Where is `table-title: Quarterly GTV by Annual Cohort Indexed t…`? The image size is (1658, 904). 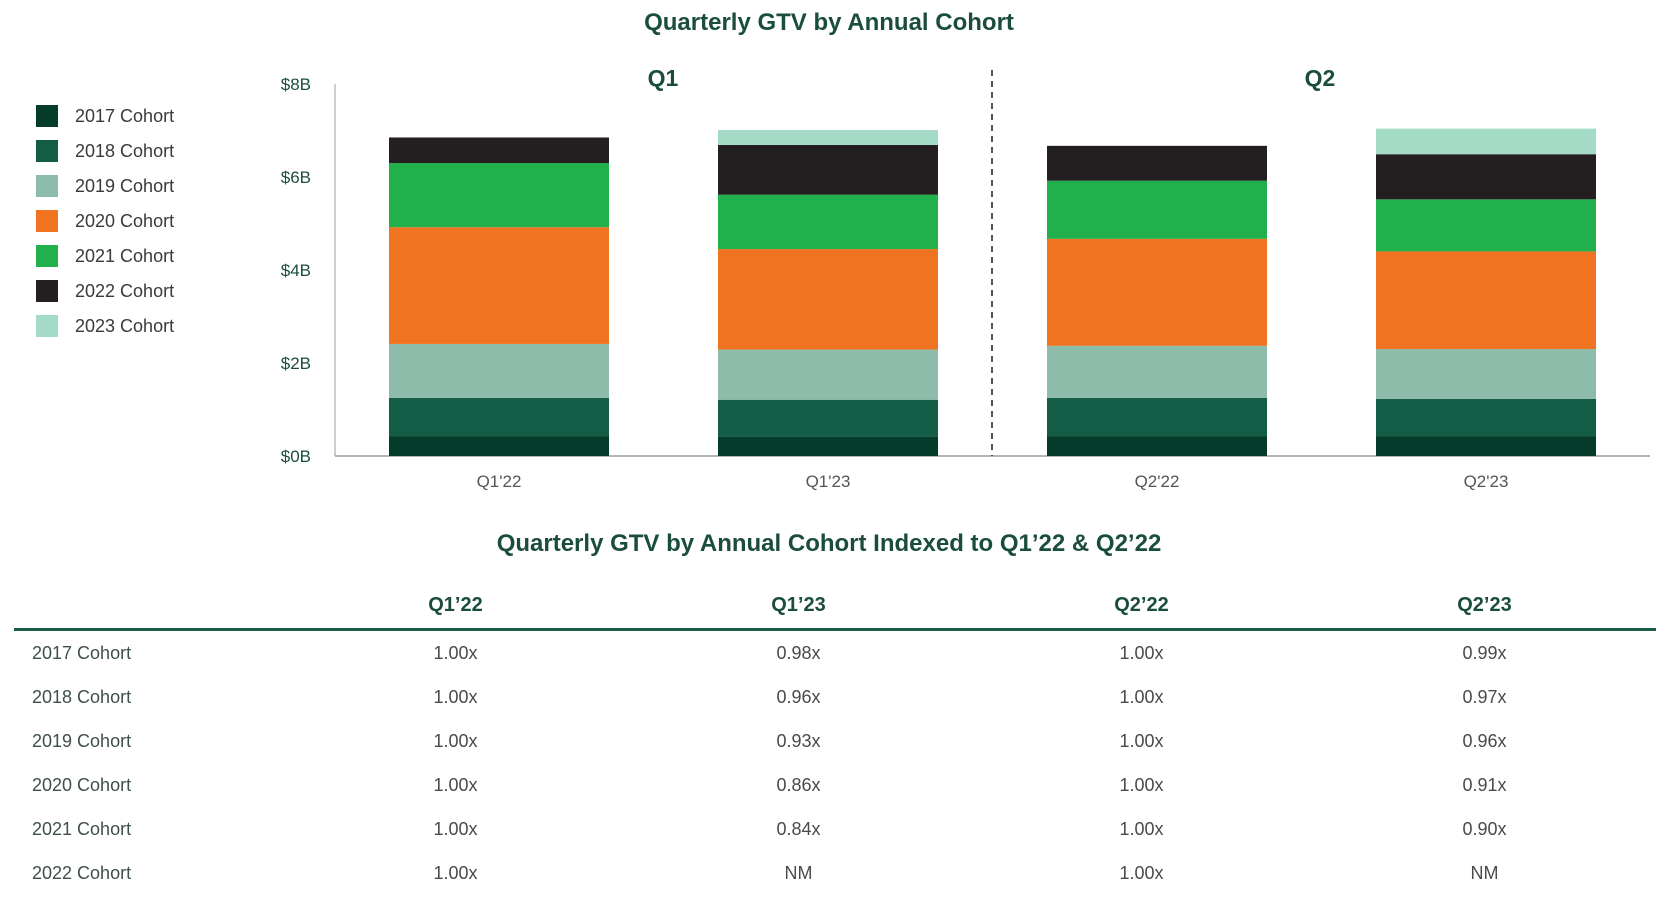 table-title: Quarterly GTV by Annual Cohort Indexed t… is located at coordinates (829, 543).